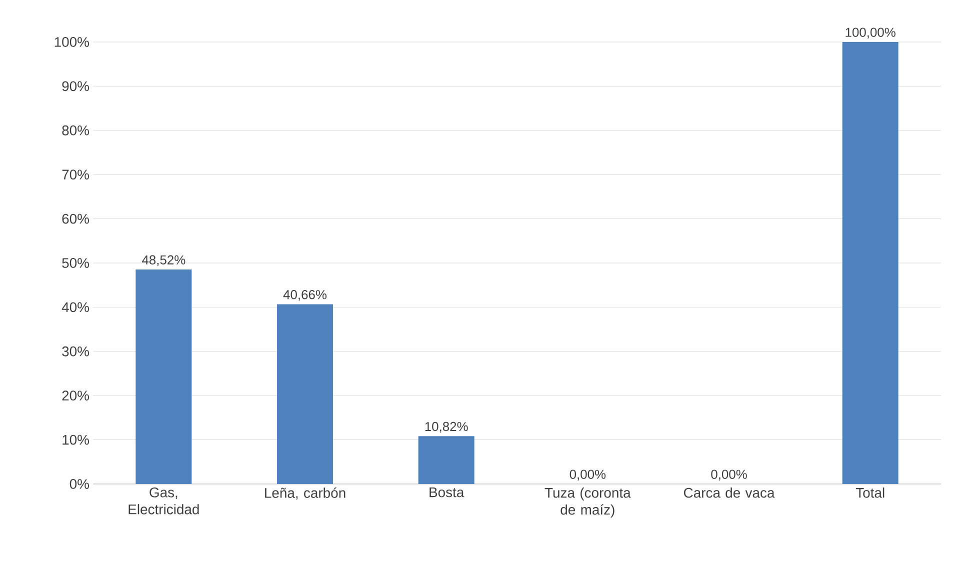 The height and width of the screenshot is (564, 955). What do you see at coordinates (305, 493) in the screenshot?
I see `x-tick-label: Leña, carbón` at bounding box center [305, 493].